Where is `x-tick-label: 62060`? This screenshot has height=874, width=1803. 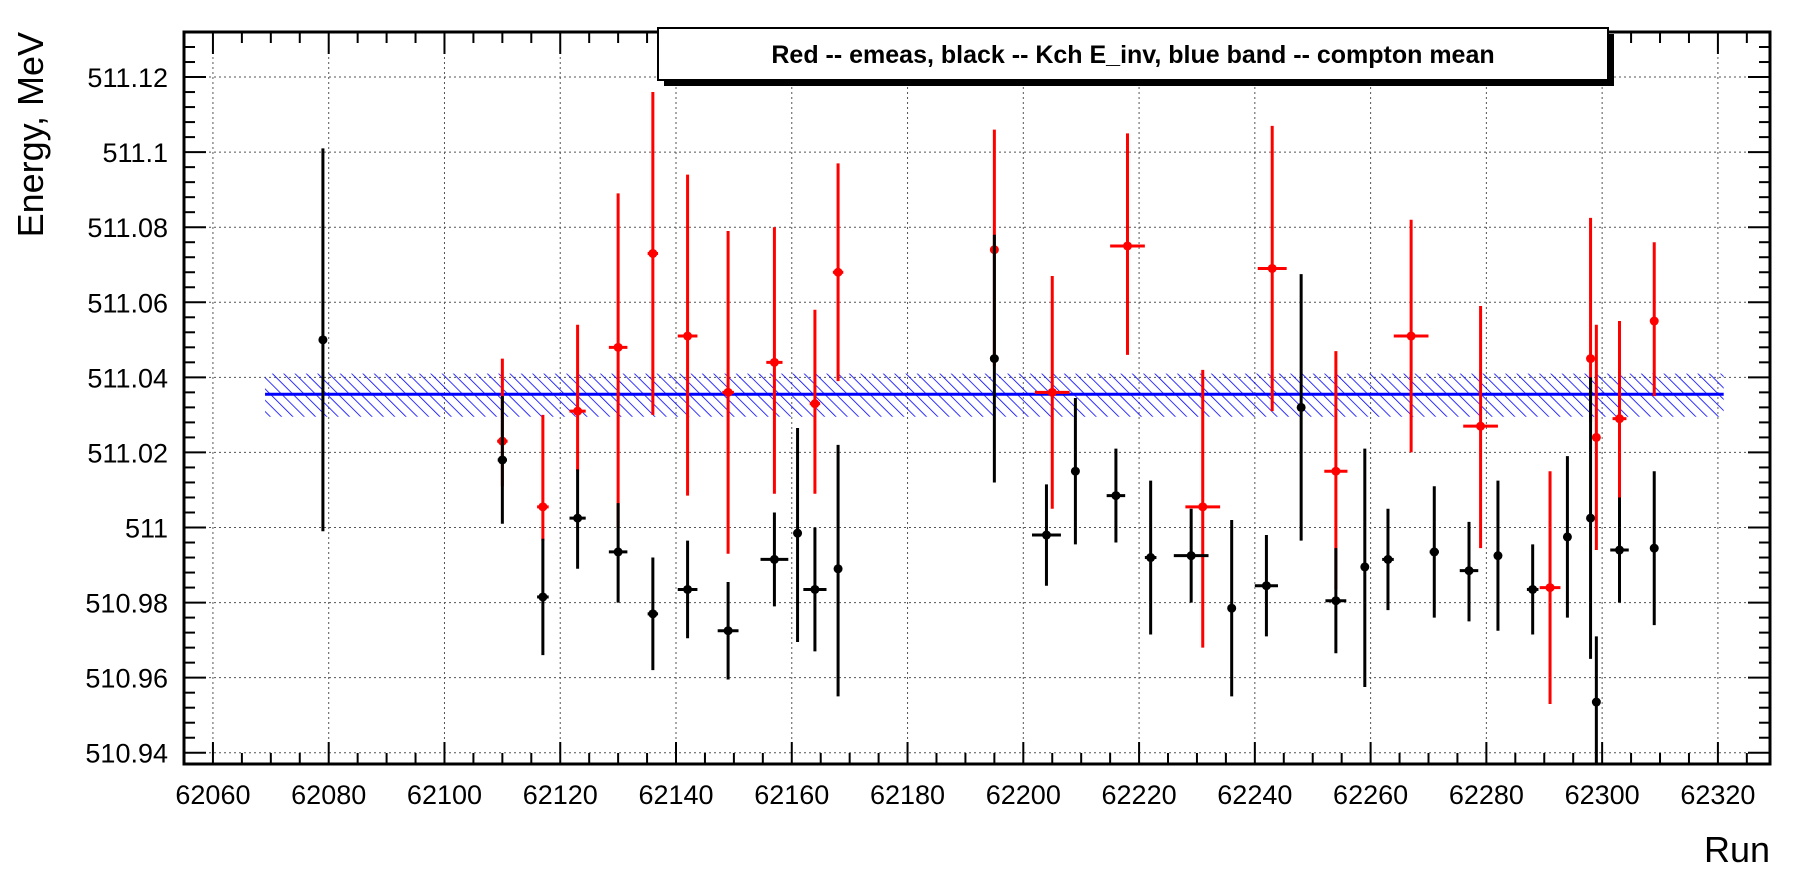 x-tick-label: 62060 is located at coordinates (212, 795).